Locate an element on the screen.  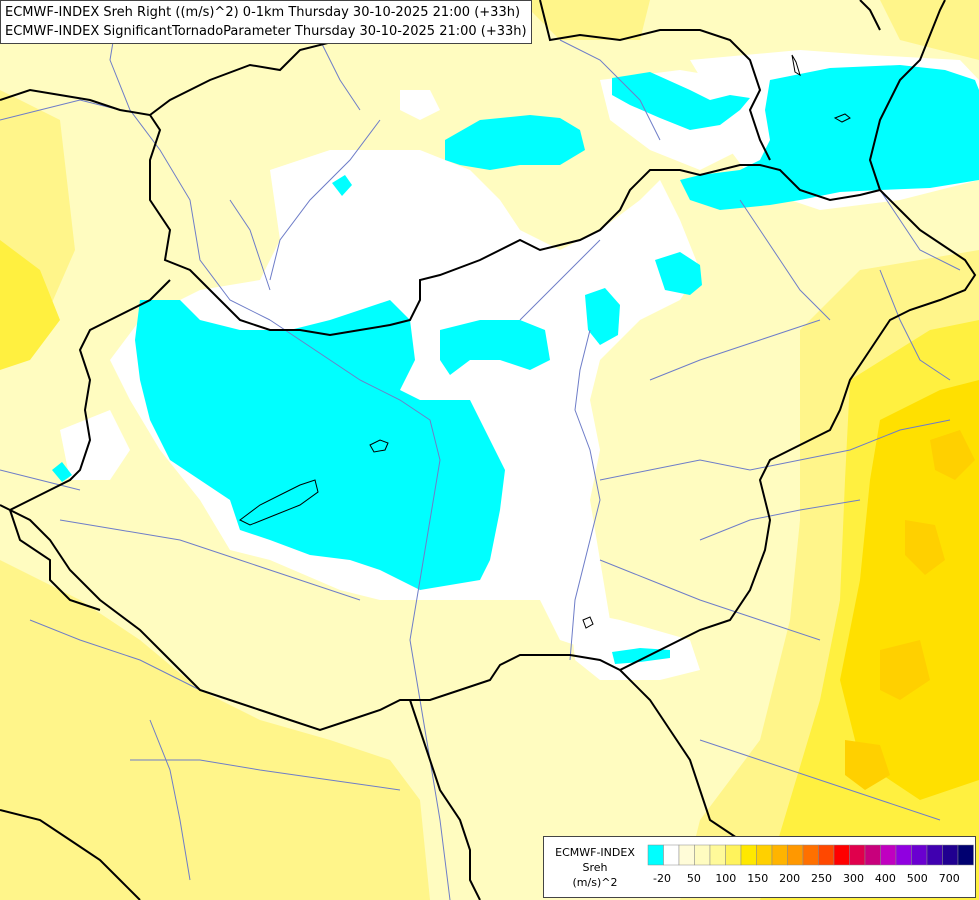
sreh-orange-regions is located at coordinates (910, 610).